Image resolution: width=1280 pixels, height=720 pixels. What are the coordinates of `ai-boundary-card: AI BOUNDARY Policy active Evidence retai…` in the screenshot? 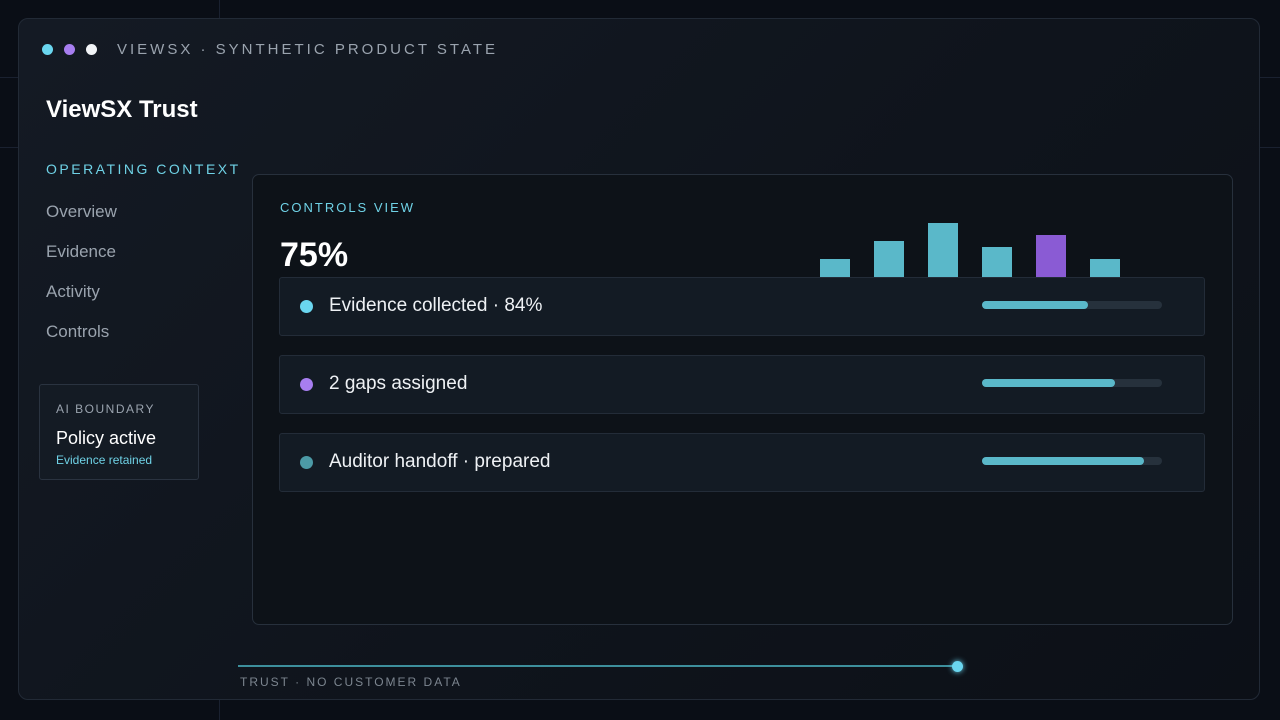 It's located at (119, 432).